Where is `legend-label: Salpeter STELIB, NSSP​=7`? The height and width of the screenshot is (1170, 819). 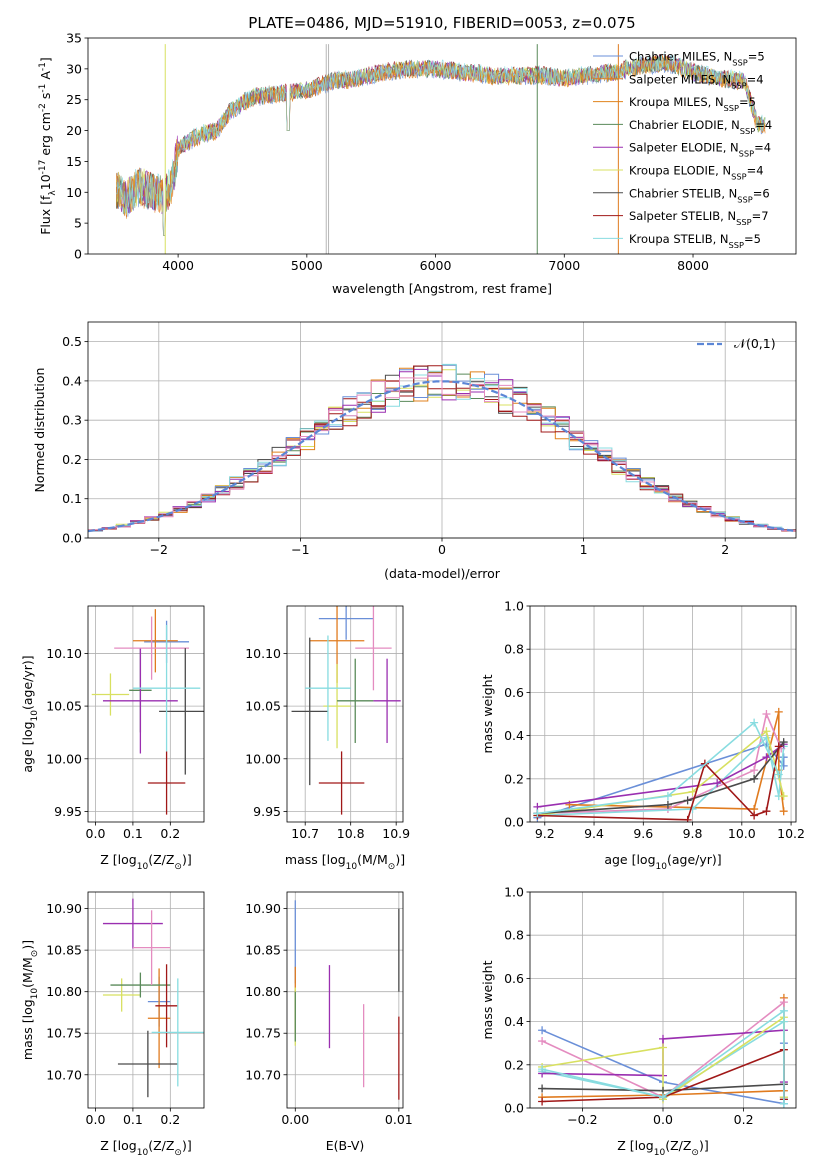
legend-label: Salpeter STELIB, NSSP​=7 is located at coordinates (699, 218).